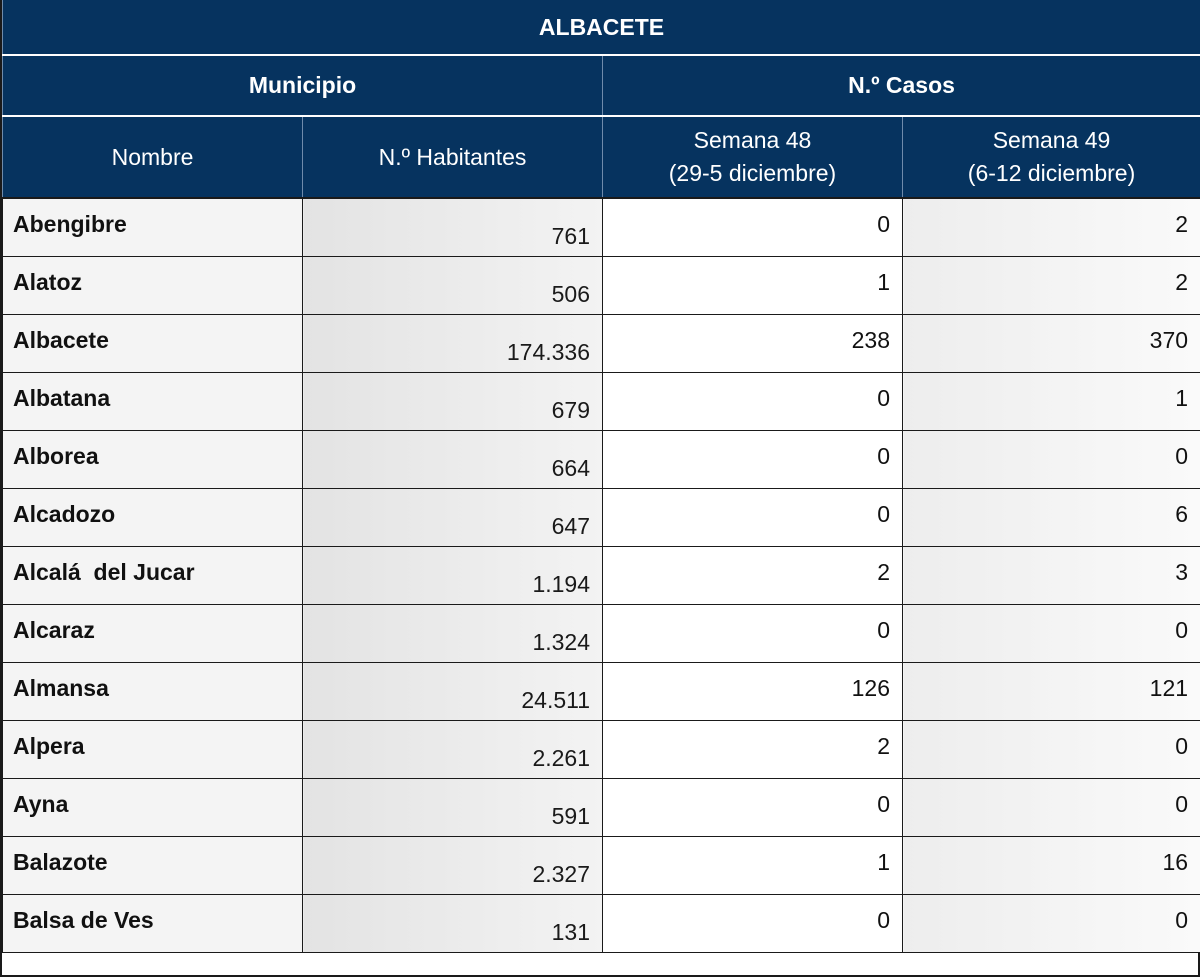  I want to click on semana48-dates: (29-5 diciembre), so click(752, 173).